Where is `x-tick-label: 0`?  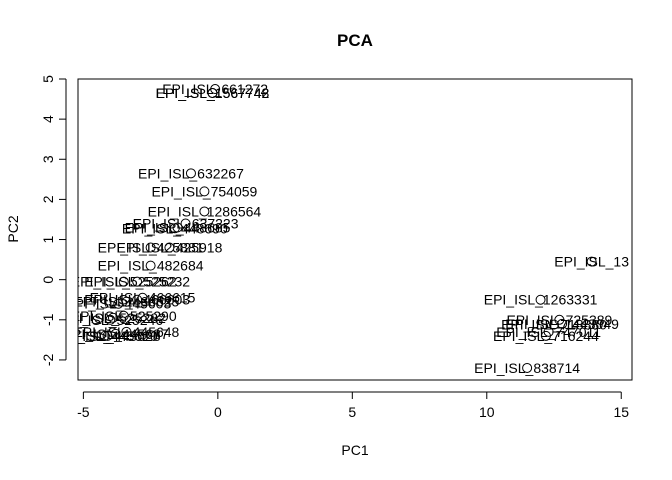
x-tick-label: 0 is located at coordinates (218, 412).